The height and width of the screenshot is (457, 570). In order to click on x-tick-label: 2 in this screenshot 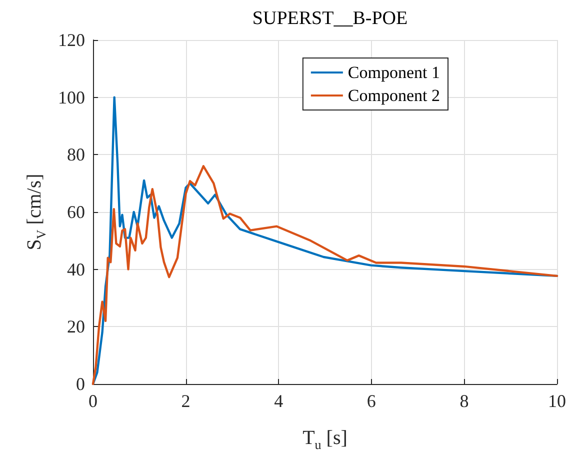, I will do `click(185, 401)`.